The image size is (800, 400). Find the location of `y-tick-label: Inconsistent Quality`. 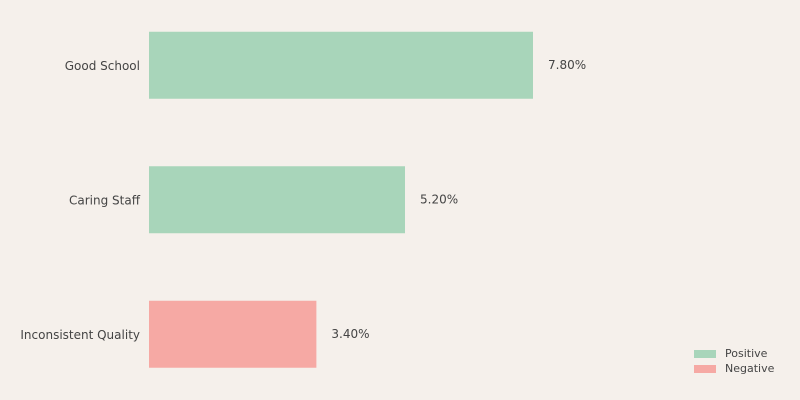

y-tick-label: Inconsistent Quality is located at coordinates (80, 335).